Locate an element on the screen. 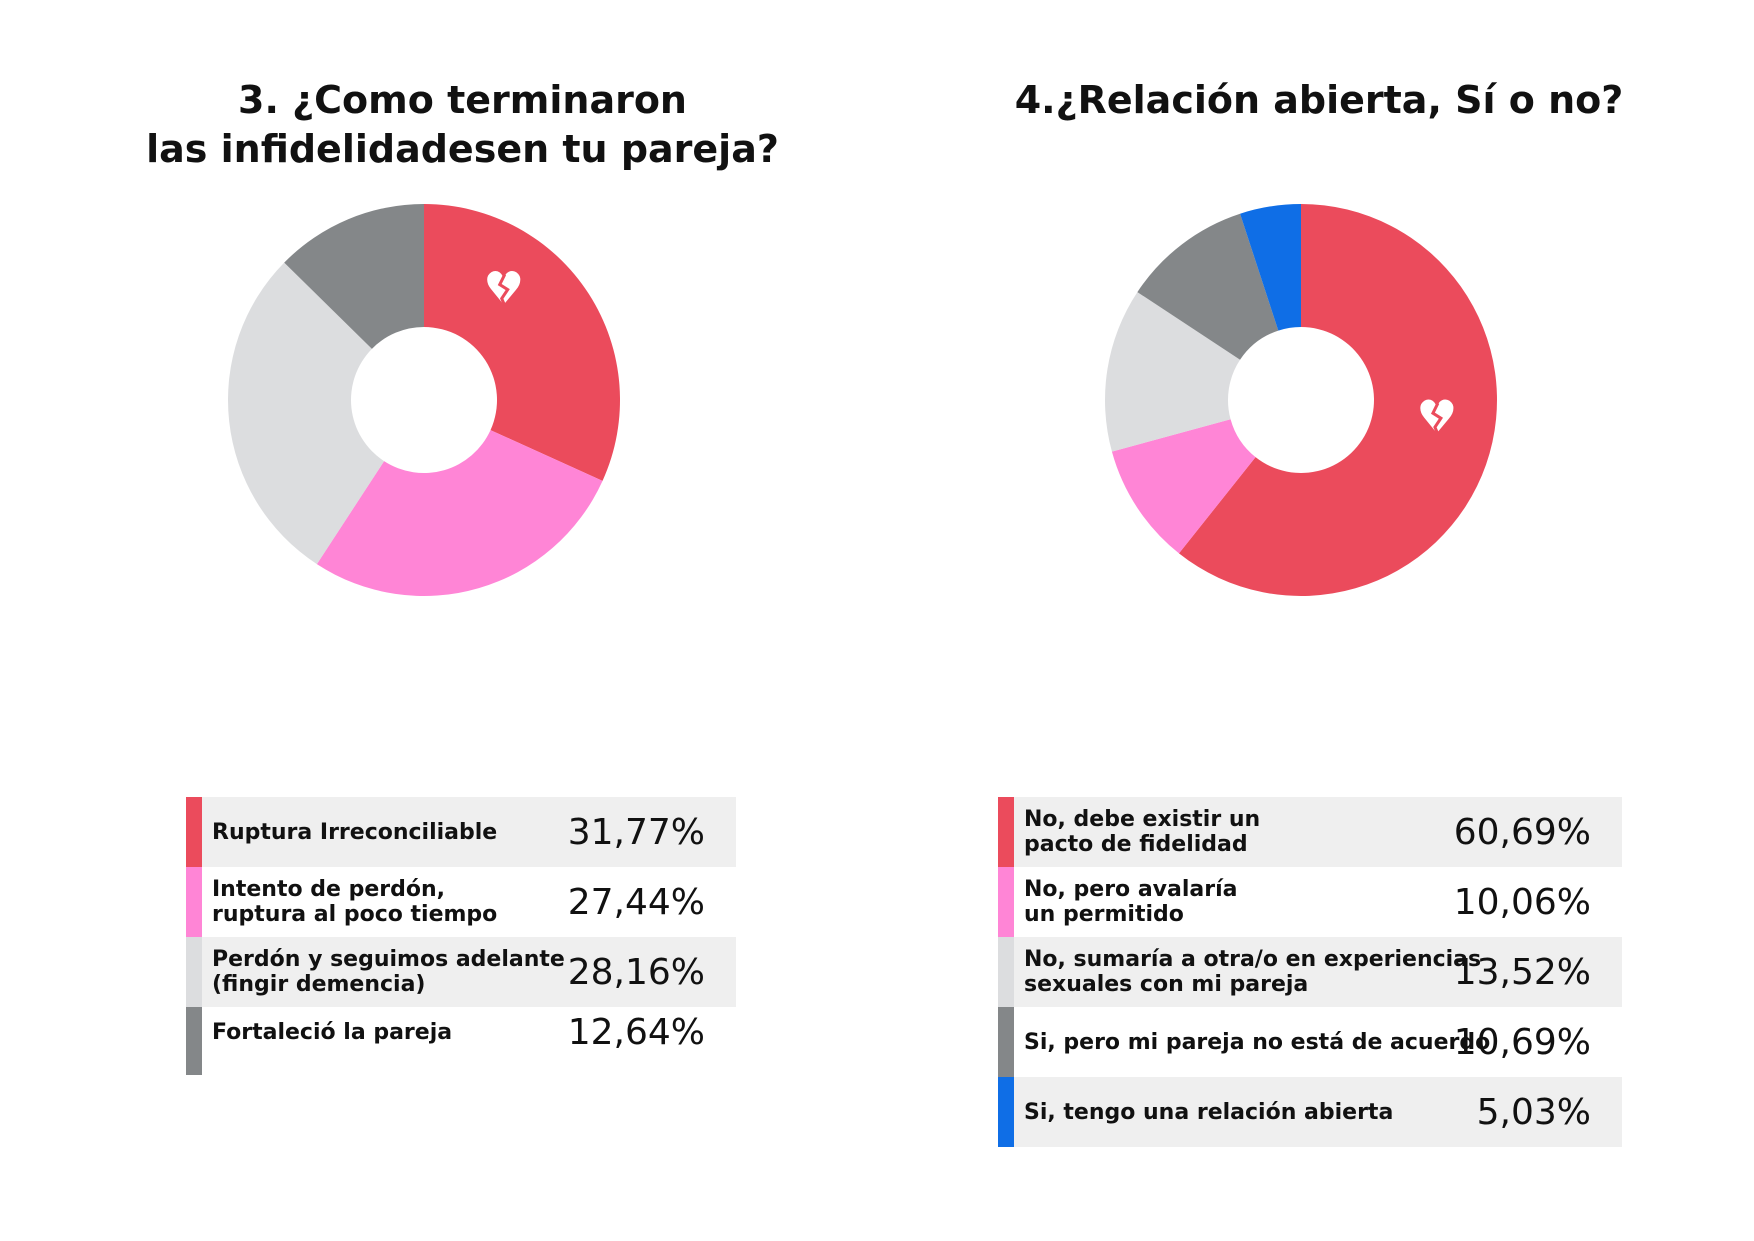 The width and height of the screenshot is (1754, 1241). legend-label-line: ruptura al poco tiempo is located at coordinates (355, 914).